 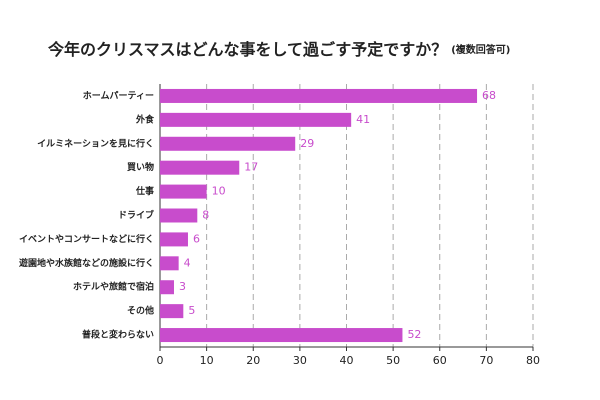 I want to click on y-tick-label: 買い物, so click(x=140, y=167).